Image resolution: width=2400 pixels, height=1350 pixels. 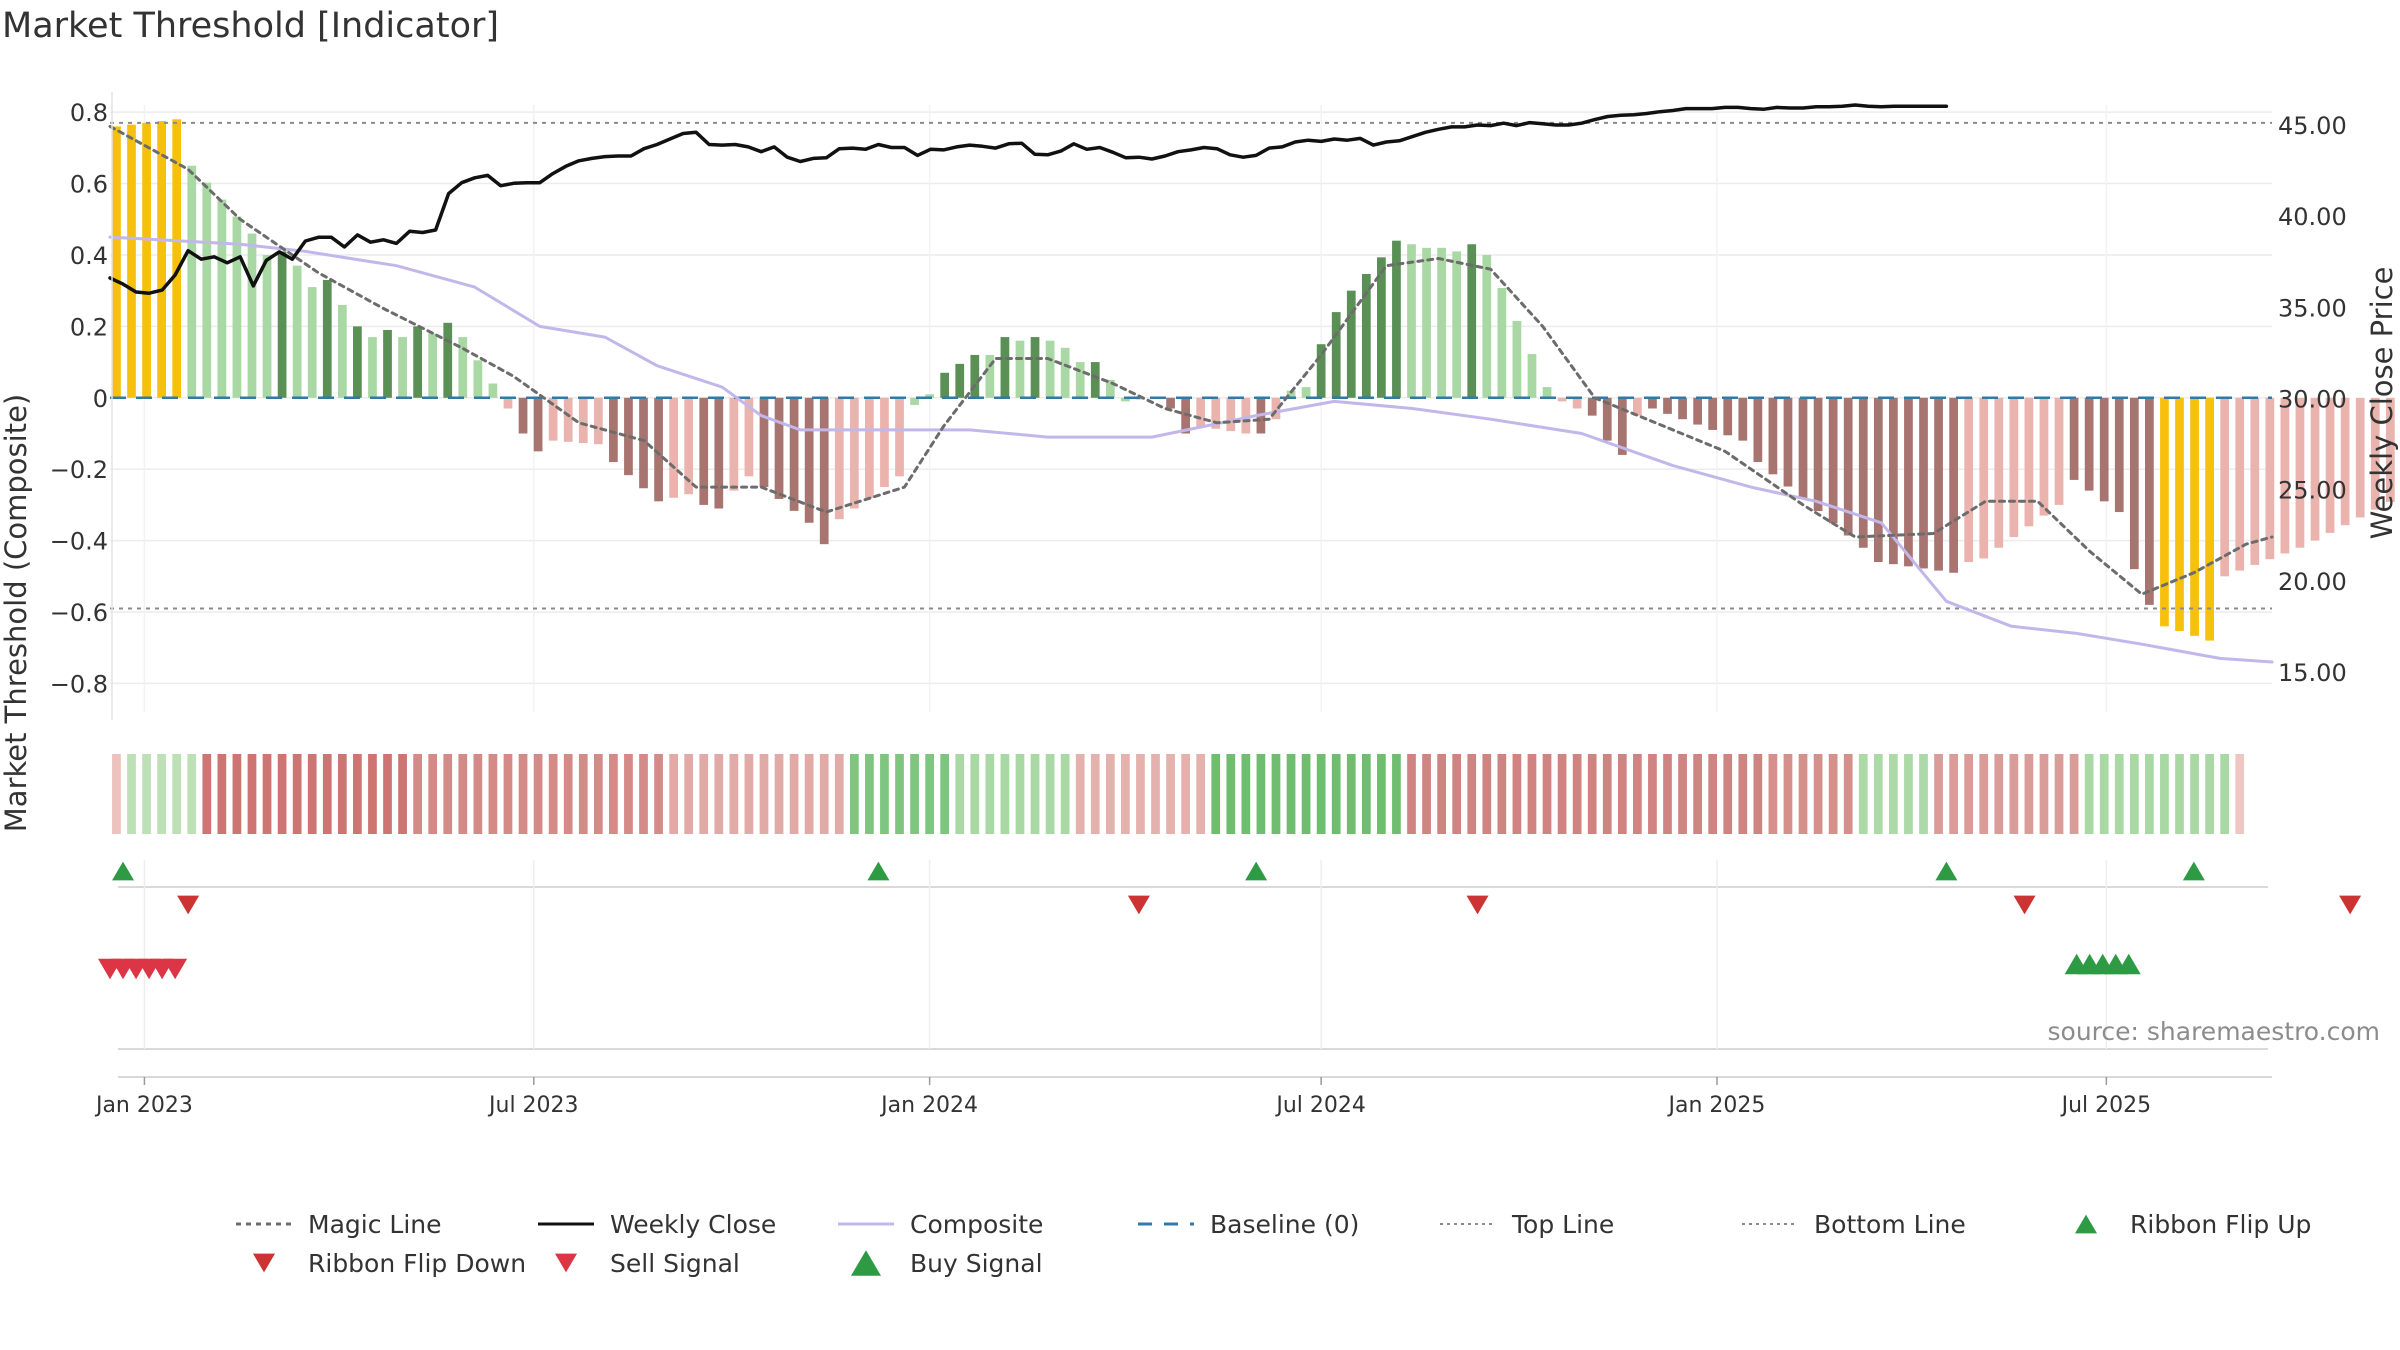 I want to click on right-tick-label: 30.00, so click(x=2312, y=399).